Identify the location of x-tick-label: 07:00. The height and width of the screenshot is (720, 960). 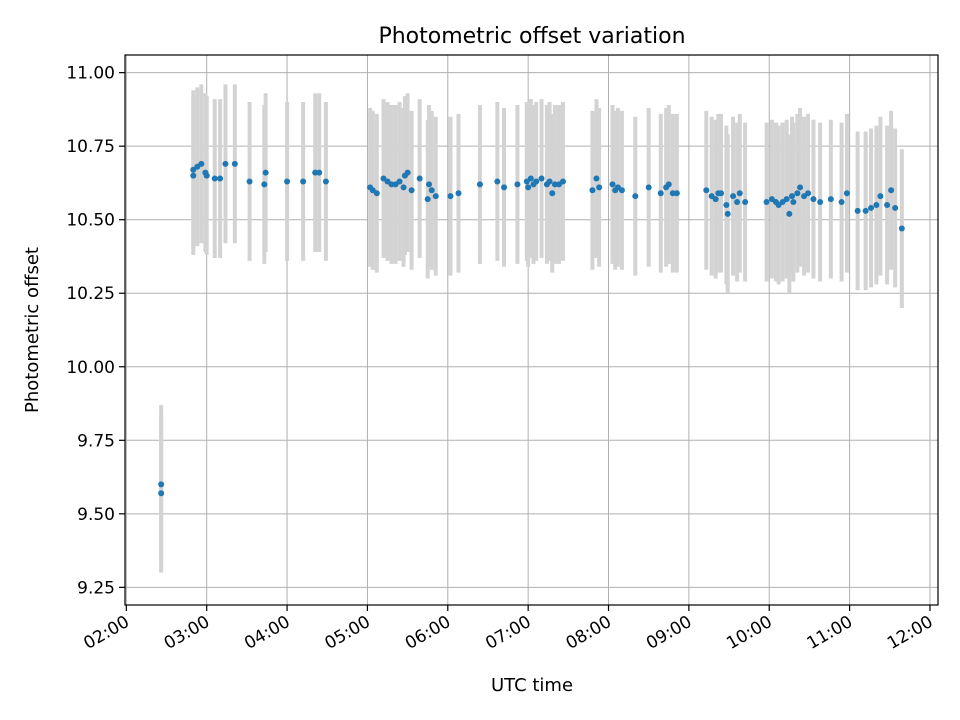
(508, 633).